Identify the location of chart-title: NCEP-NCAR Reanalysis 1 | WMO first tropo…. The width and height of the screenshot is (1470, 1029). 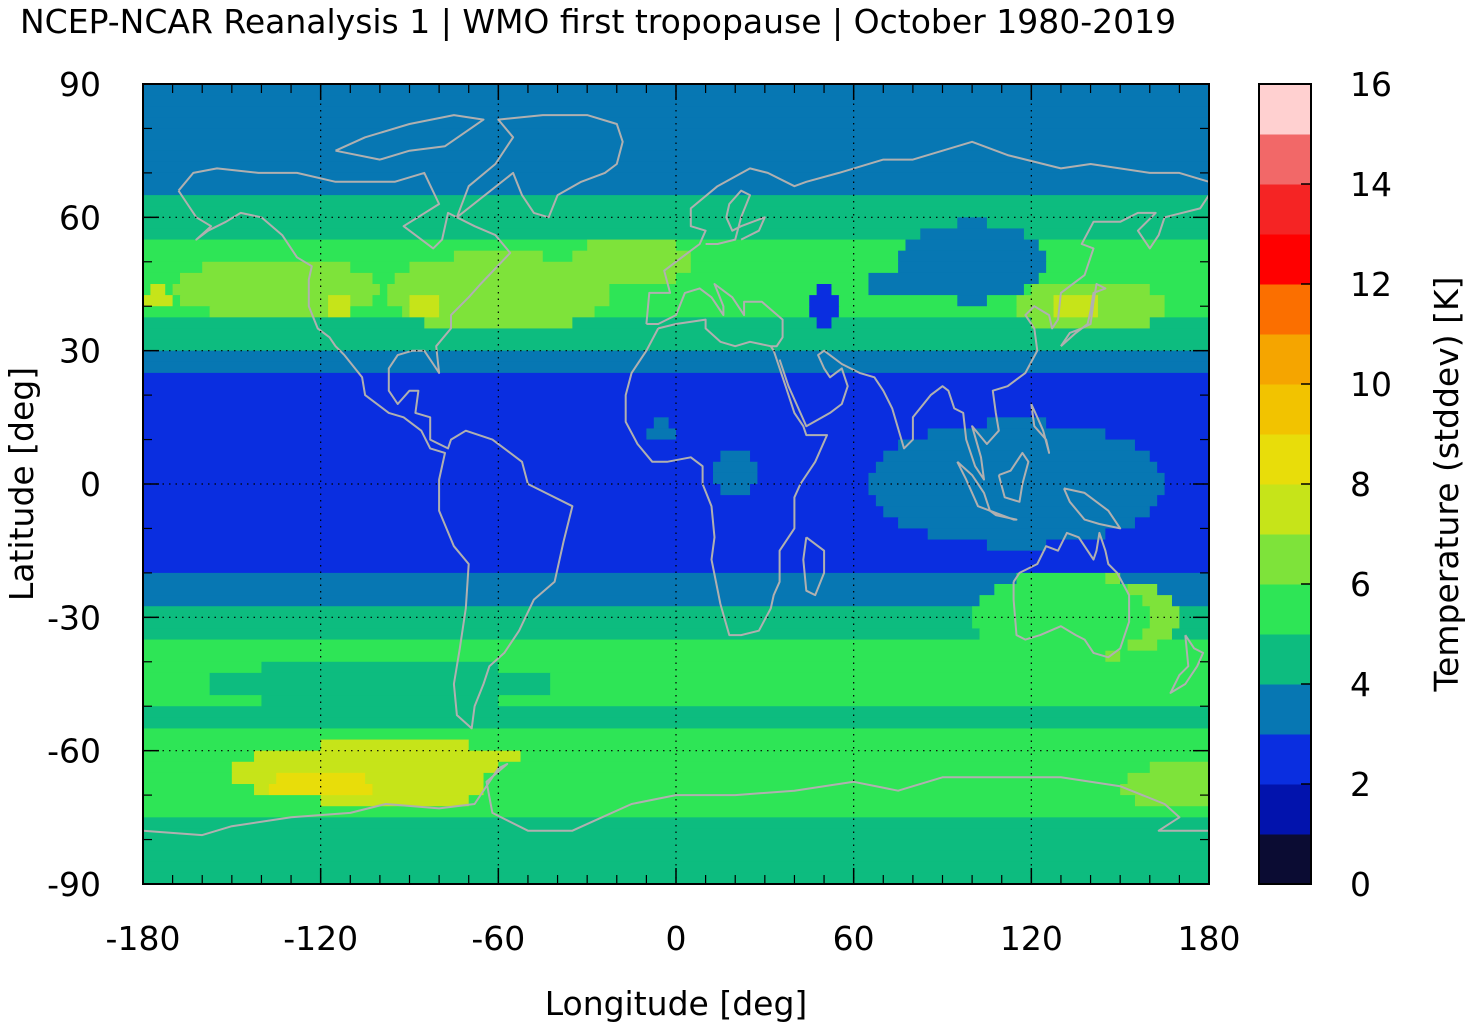
(598, 21).